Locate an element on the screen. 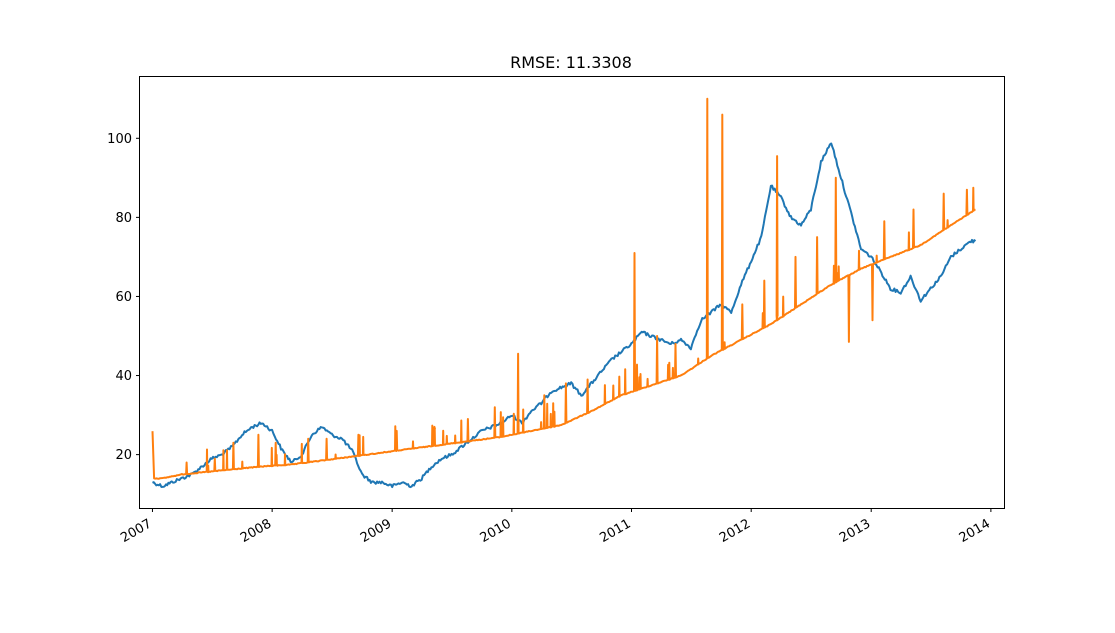 Image resolution: width=1115 pixels, height=633 pixels. x-tick-label: 2013 is located at coordinates (855, 531).